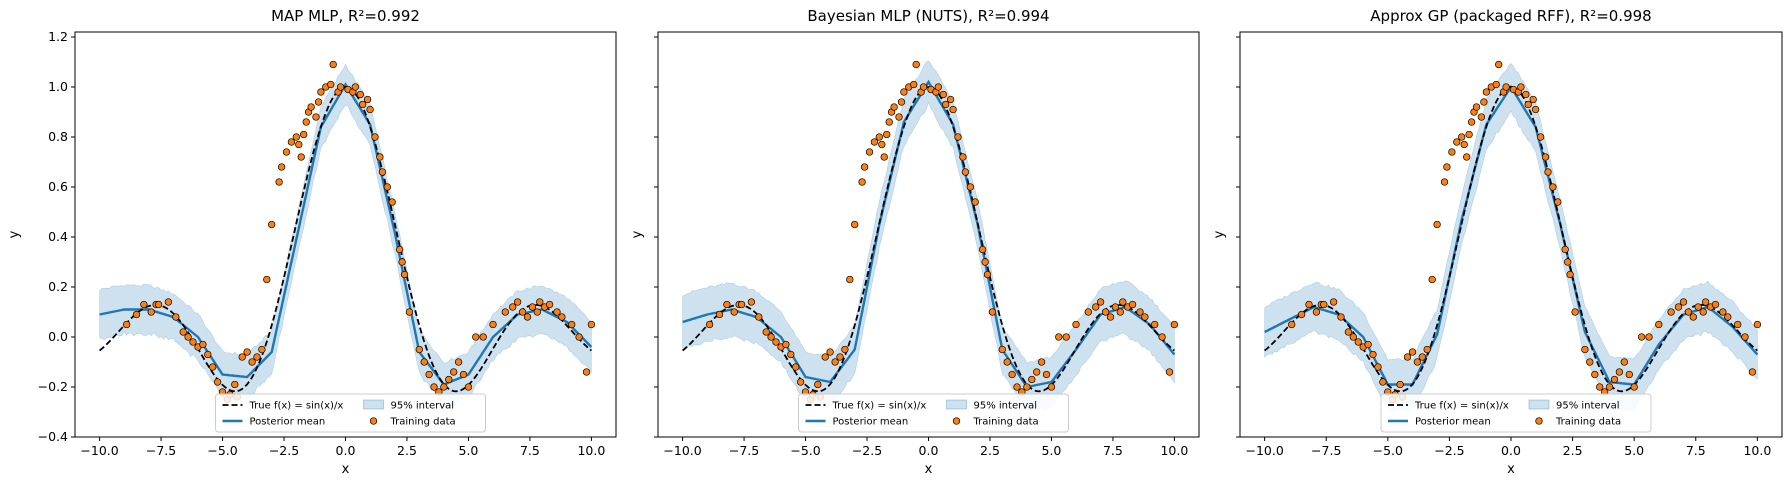  What do you see at coordinates (867, 450) in the screenshot?
I see `x-tick-label: −2.5` at bounding box center [867, 450].